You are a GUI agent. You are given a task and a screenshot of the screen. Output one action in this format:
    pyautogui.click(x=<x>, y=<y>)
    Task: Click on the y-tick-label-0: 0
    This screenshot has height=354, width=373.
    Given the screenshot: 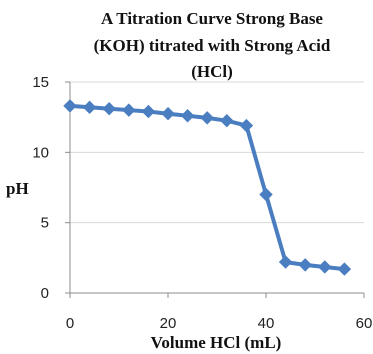 What is the action you would take?
    pyautogui.click(x=45, y=293)
    